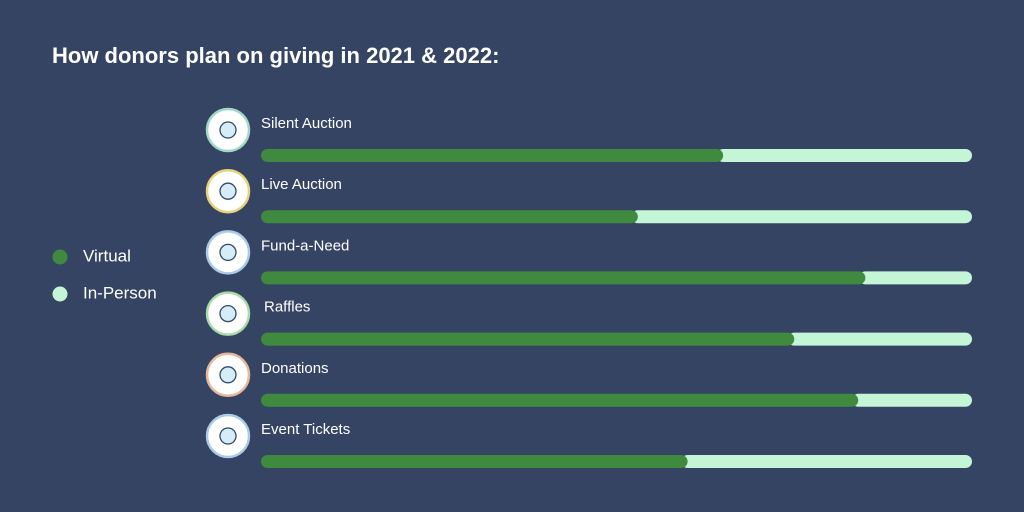 This screenshot has height=512, width=1024. What do you see at coordinates (301, 184) in the screenshot?
I see `category-label: Live Auction` at bounding box center [301, 184].